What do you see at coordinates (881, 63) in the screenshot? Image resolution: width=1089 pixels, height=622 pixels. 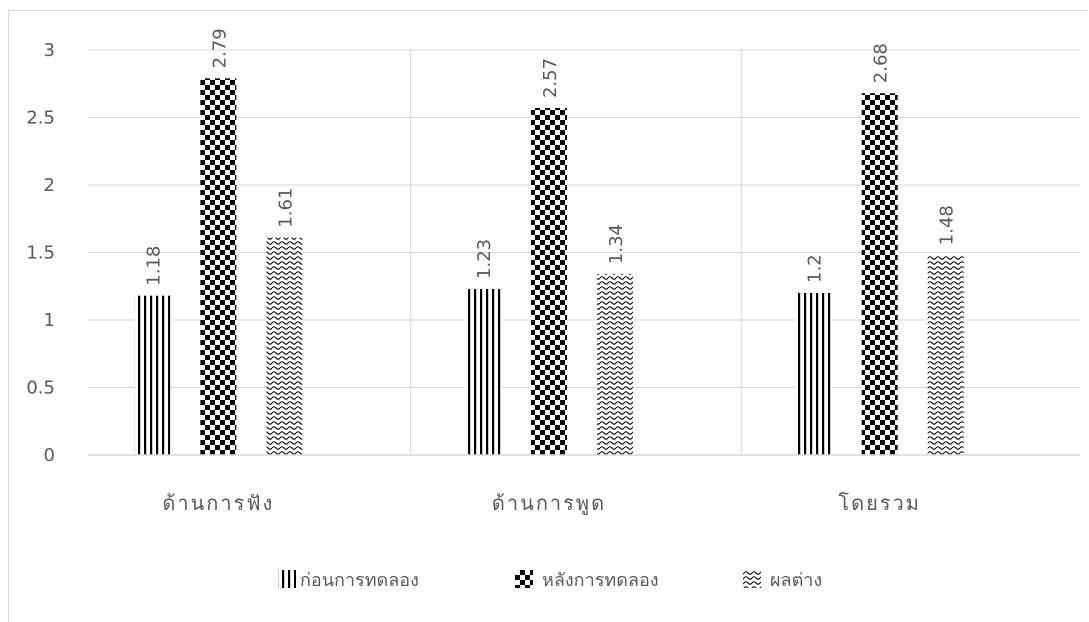 I see `data-label: 2.68` at bounding box center [881, 63].